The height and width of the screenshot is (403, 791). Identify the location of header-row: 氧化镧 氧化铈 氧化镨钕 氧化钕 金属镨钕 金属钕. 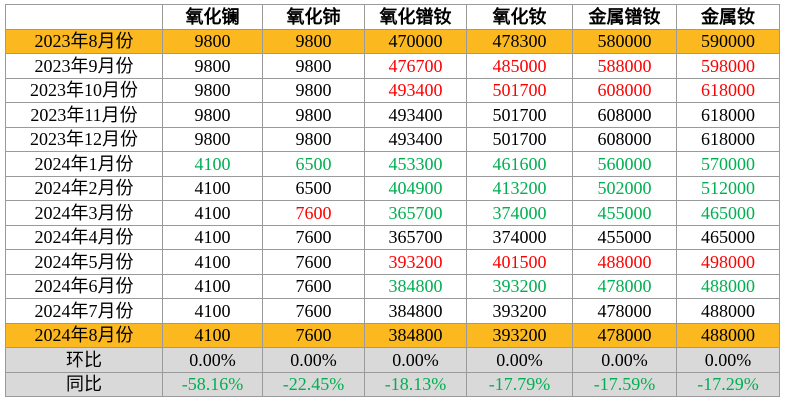
(392, 17).